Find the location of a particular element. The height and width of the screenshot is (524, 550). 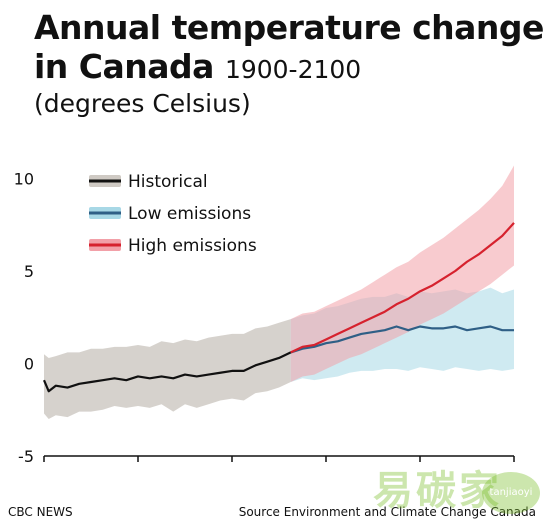

y-tick-label: 0 is located at coordinates (29, 364).